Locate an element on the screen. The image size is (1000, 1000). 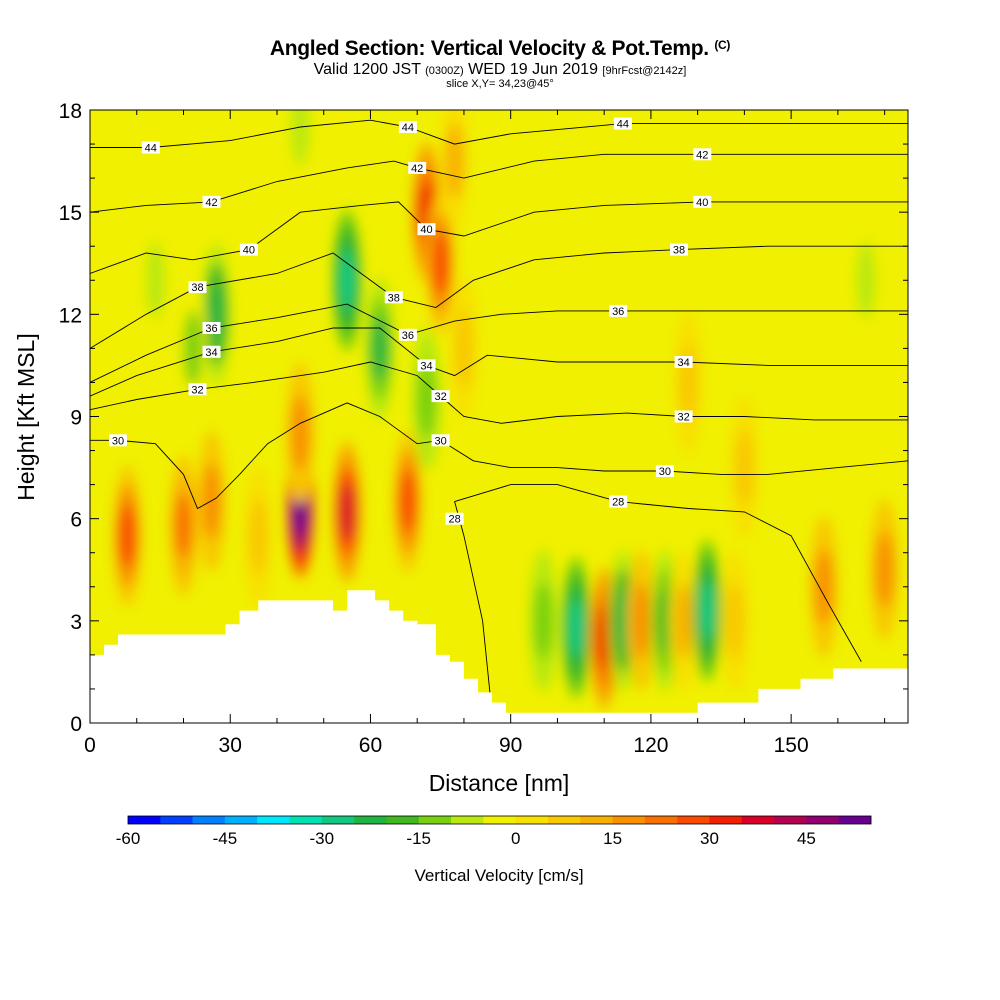
colorbar-tick-label: -15 is located at coordinates (418, 838).